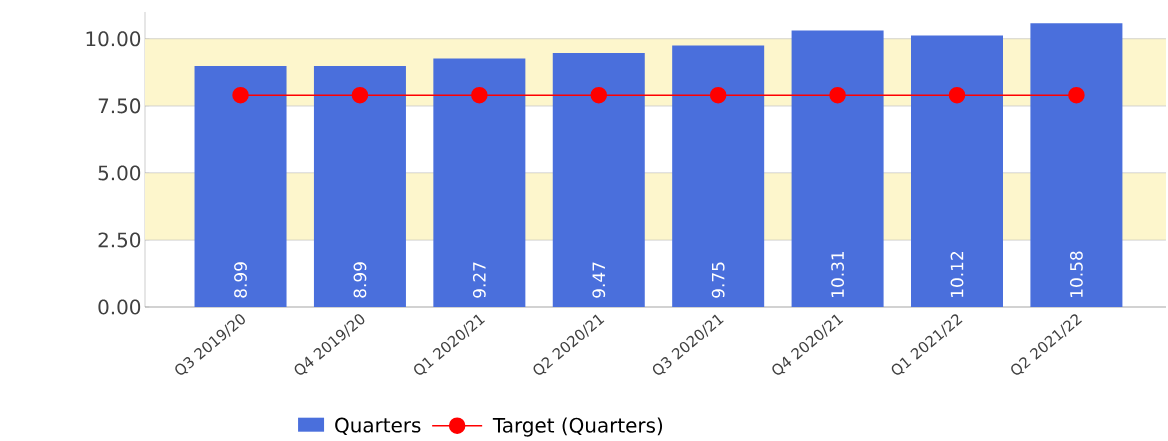 The height and width of the screenshot is (441, 1168). I want to click on y-tick-label: 10.00, so click(113, 39).